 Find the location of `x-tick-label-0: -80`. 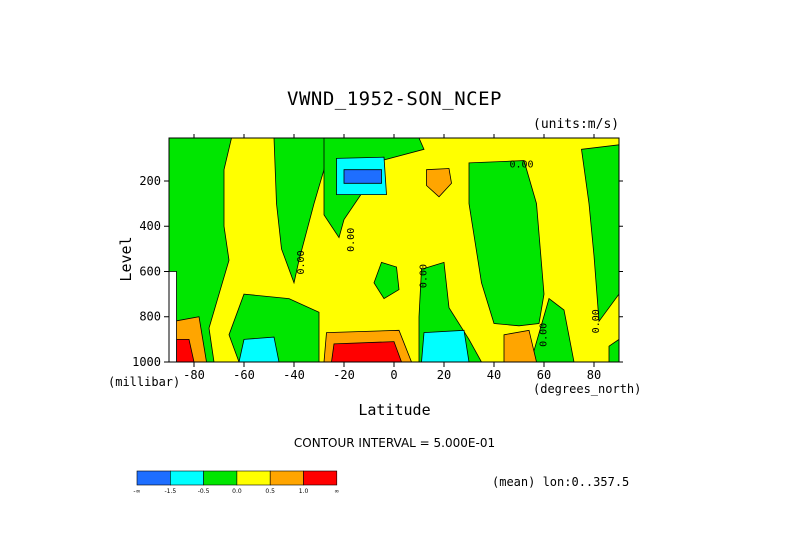

x-tick-label-0: -80 is located at coordinates (194, 375).